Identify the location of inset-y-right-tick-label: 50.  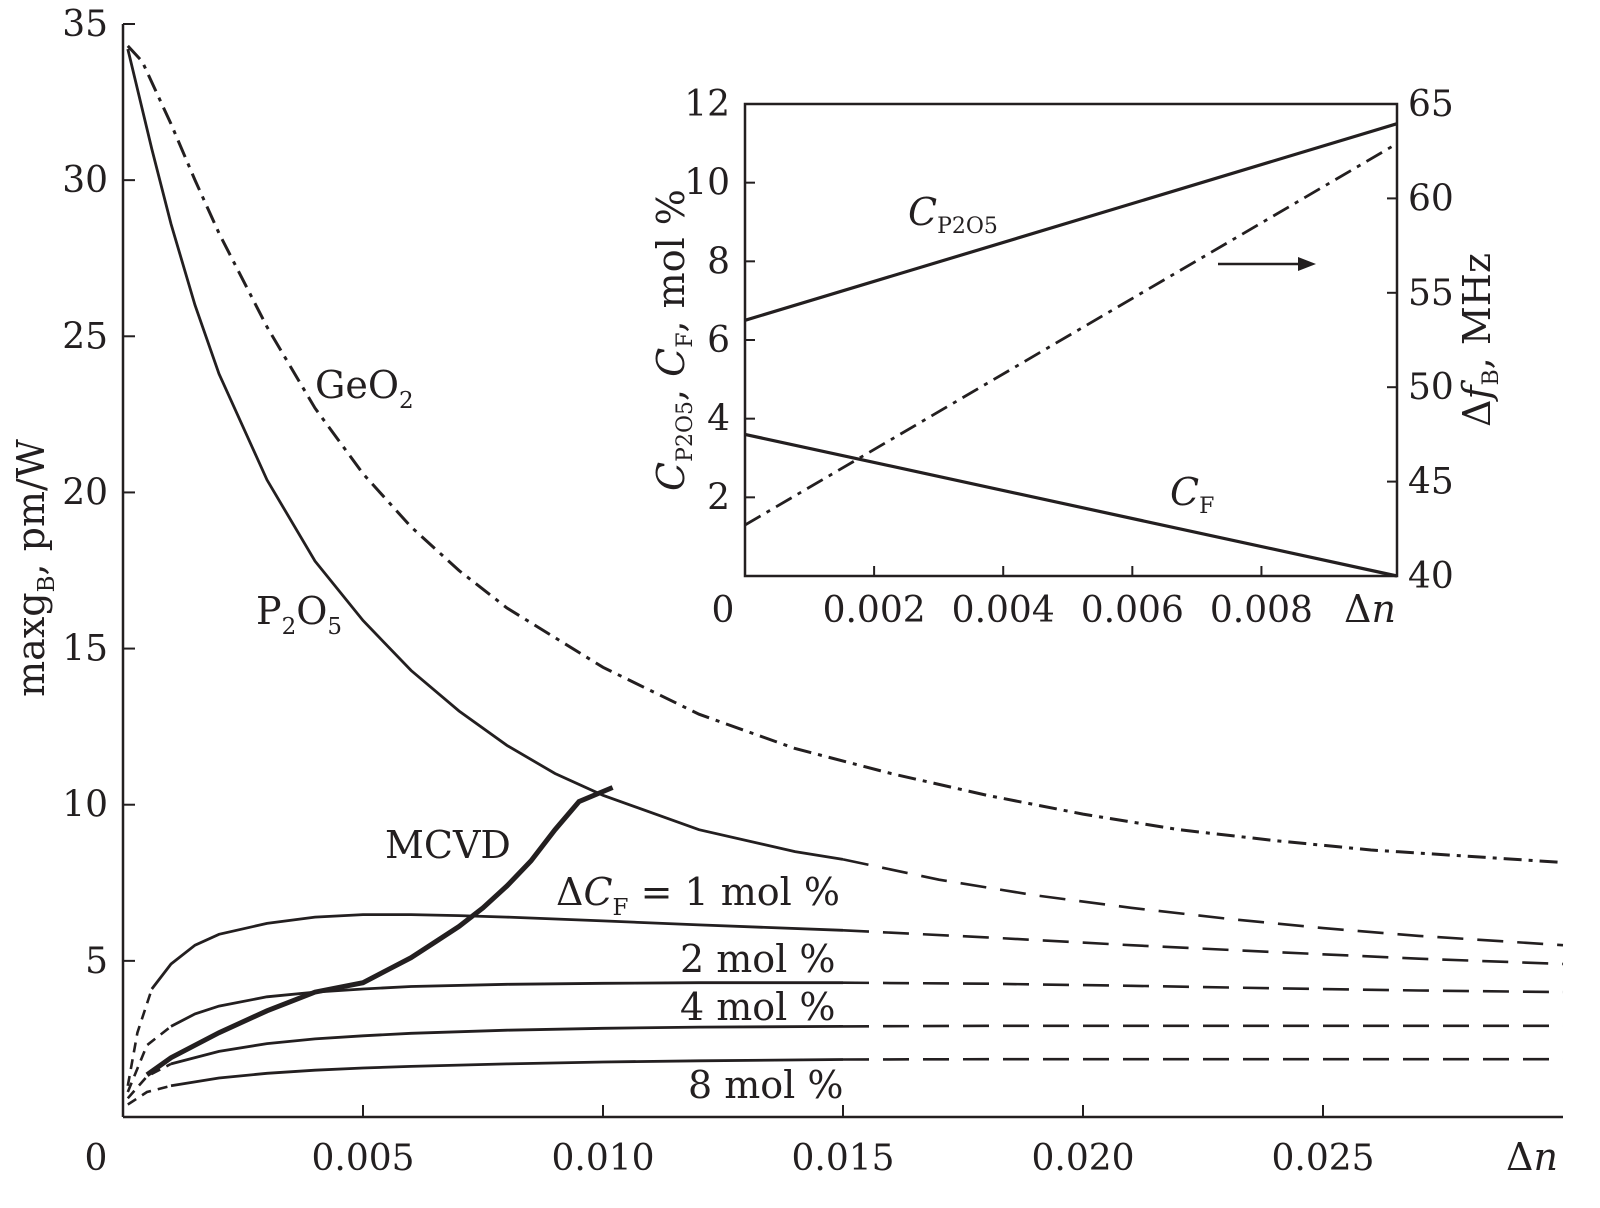
(1431, 387).